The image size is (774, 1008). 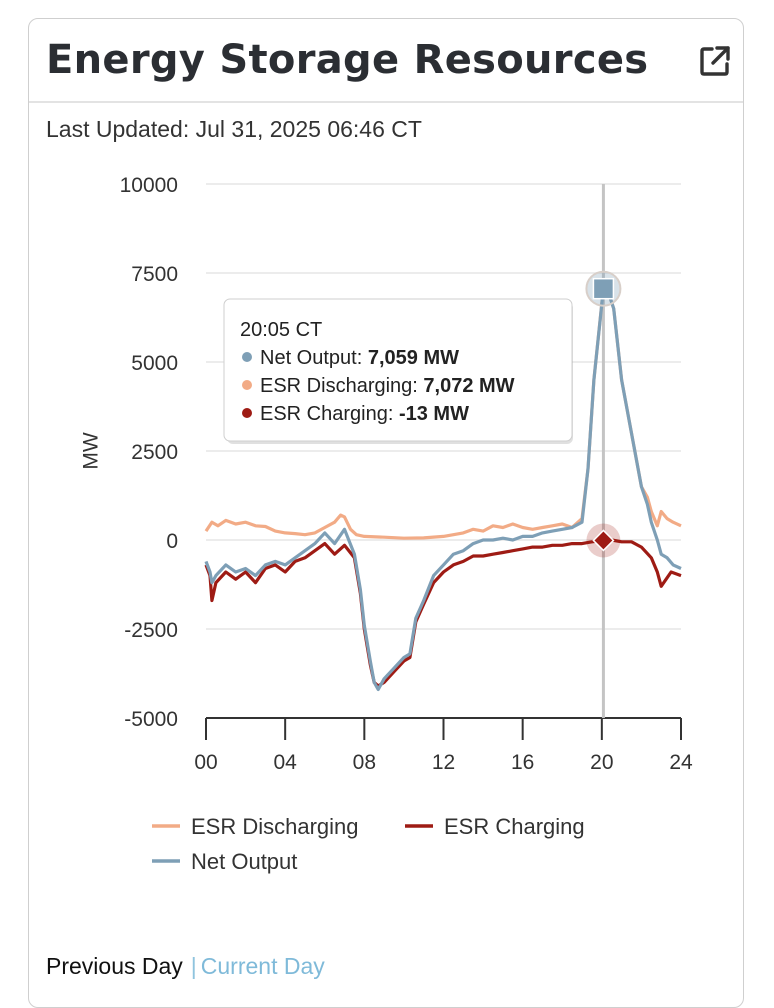 What do you see at coordinates (149, 185) in the screenshot?
I see `y-tick-label: 10000` at bounding box center [149, 185].